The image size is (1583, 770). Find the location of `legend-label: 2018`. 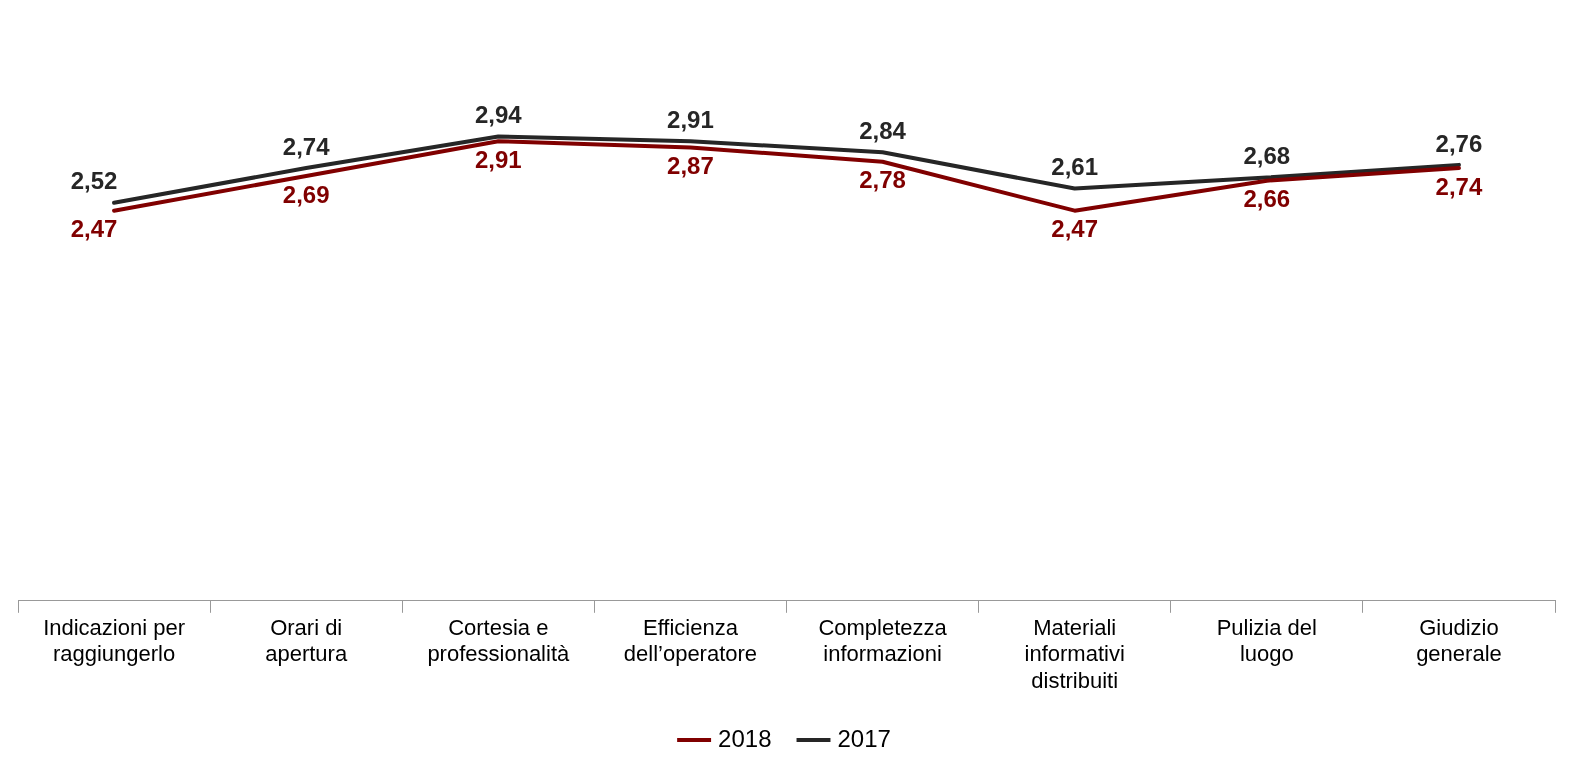

legend-label: 2018 is located at coordinates (745, 738).